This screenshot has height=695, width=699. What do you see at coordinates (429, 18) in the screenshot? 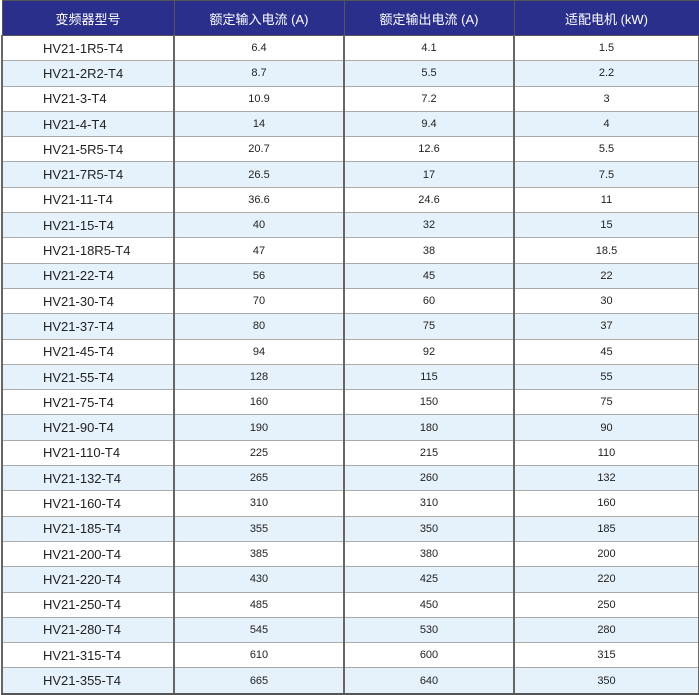
I see `header-output-current: 额定输出电流 (A)` at bounding box center [429, 18].